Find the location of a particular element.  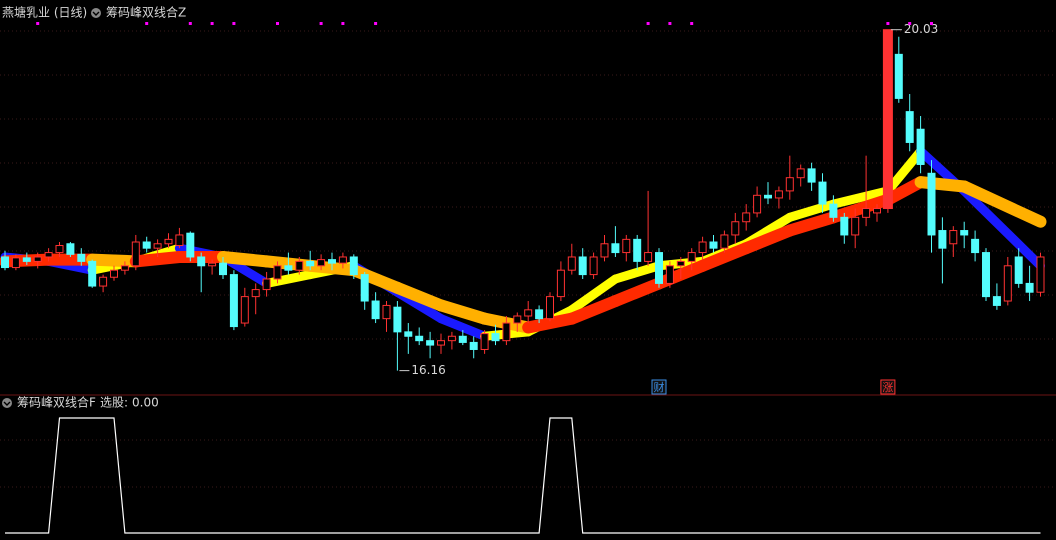

event-label: 涨 is located at coordinates (887, 387).